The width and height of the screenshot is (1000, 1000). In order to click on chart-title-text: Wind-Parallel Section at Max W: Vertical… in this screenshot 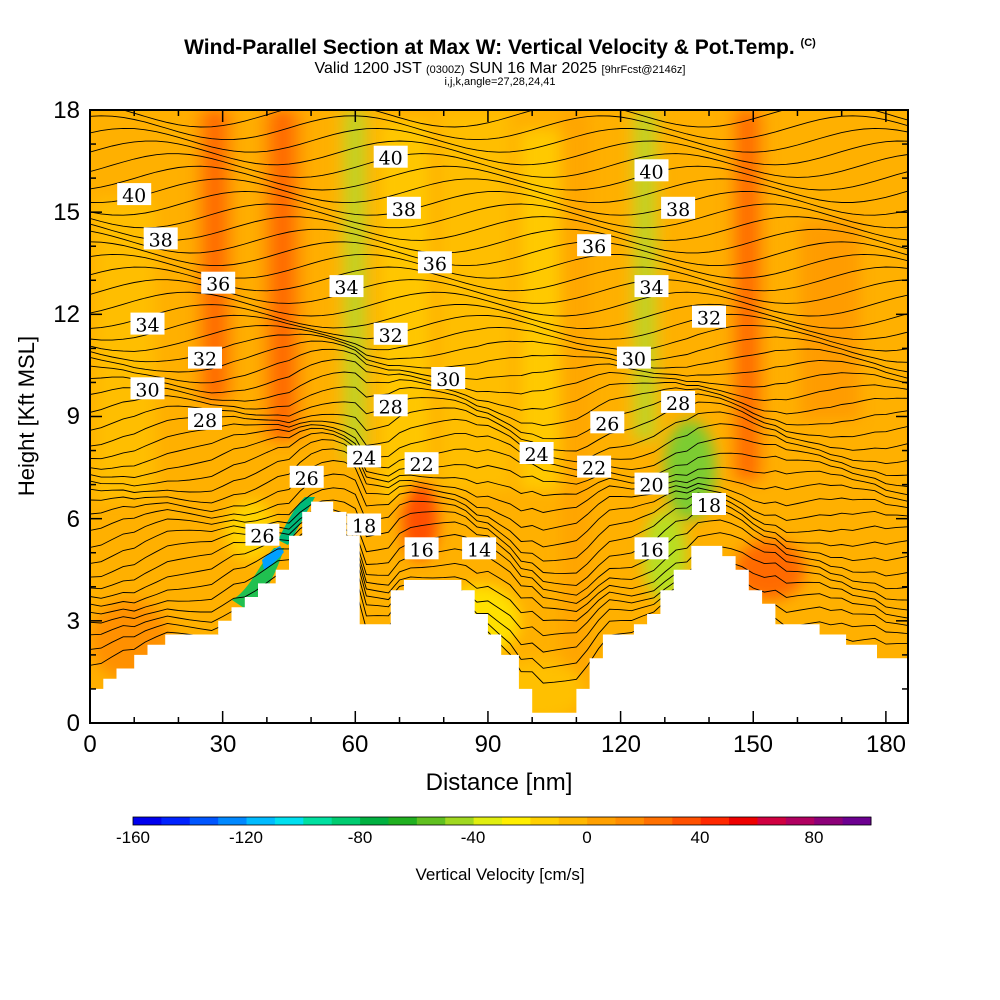, I will do `click(489, 47)`.